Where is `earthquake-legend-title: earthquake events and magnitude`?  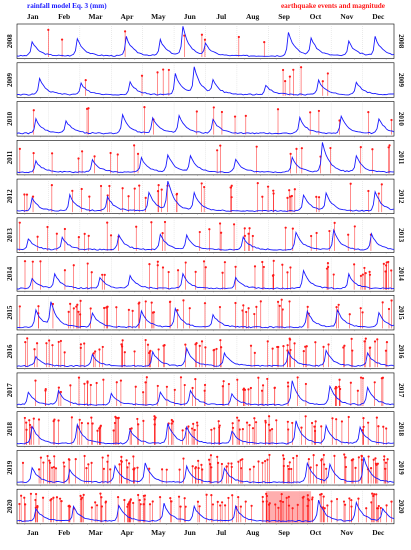
earthquake-legend-title: earthquake events and magnitude is located at coordinates (332, 6).